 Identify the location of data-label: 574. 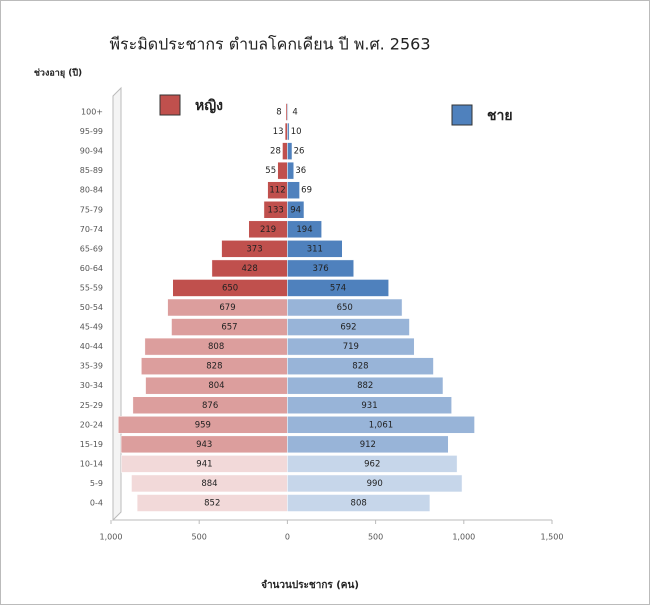
(338, 288).